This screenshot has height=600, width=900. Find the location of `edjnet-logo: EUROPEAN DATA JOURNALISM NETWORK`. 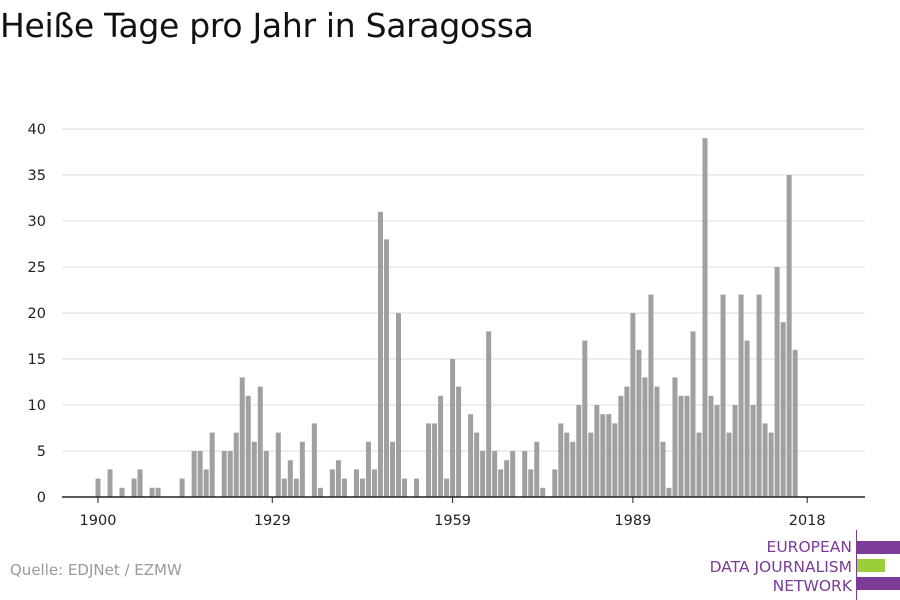

edjnet-logo: EUROPEAN DATA JOURNALISM NETWORK is located at coordinates (790, 565).